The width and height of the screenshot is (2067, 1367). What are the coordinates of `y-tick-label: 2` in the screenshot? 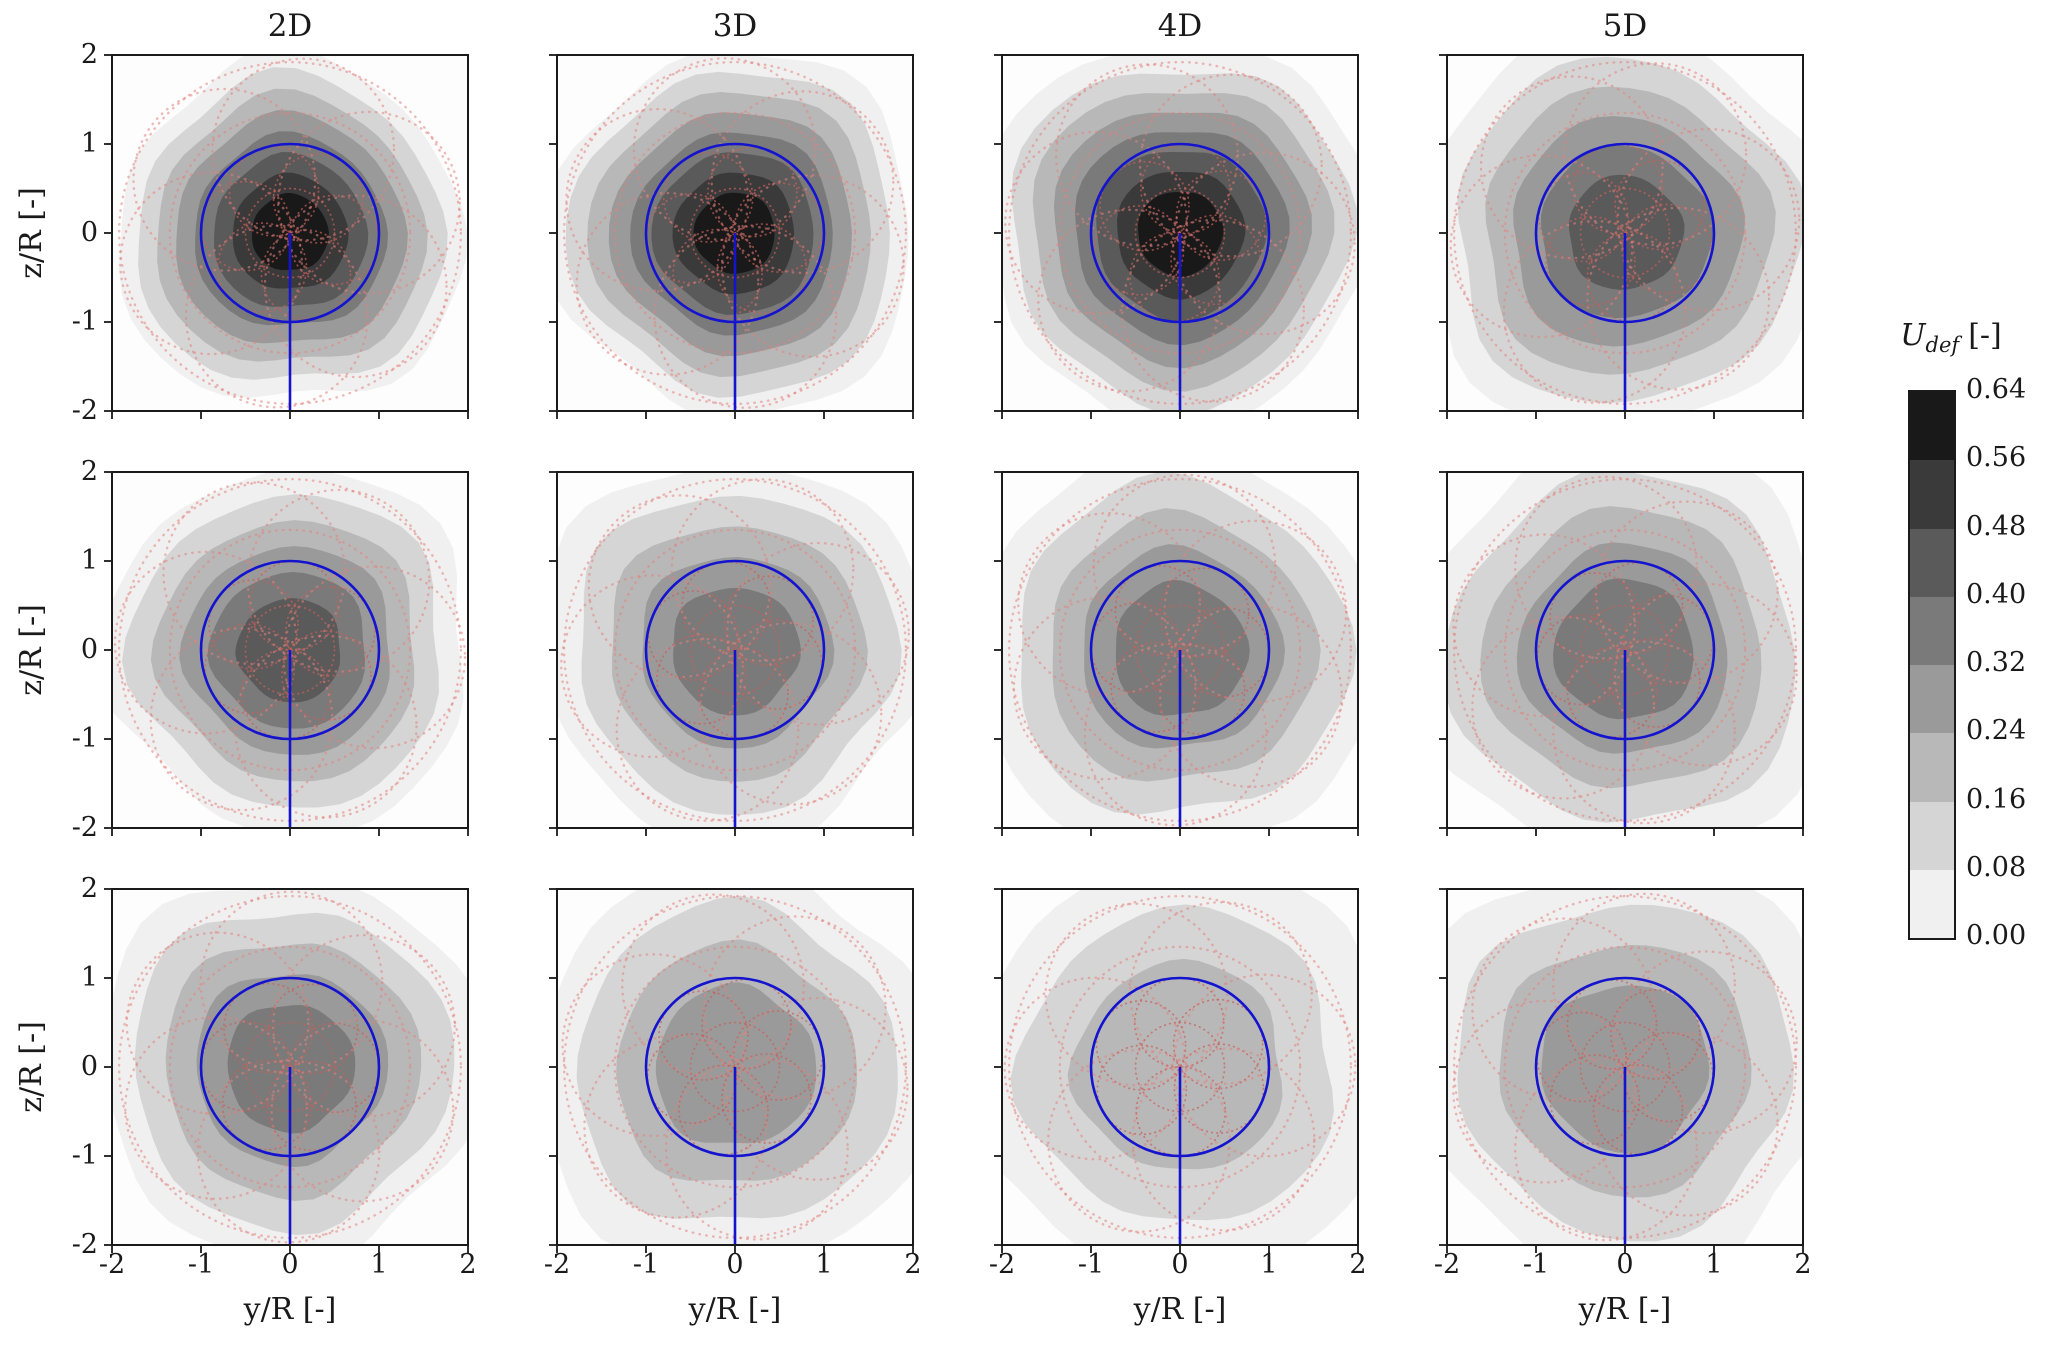 It's located at (1358, 1264).